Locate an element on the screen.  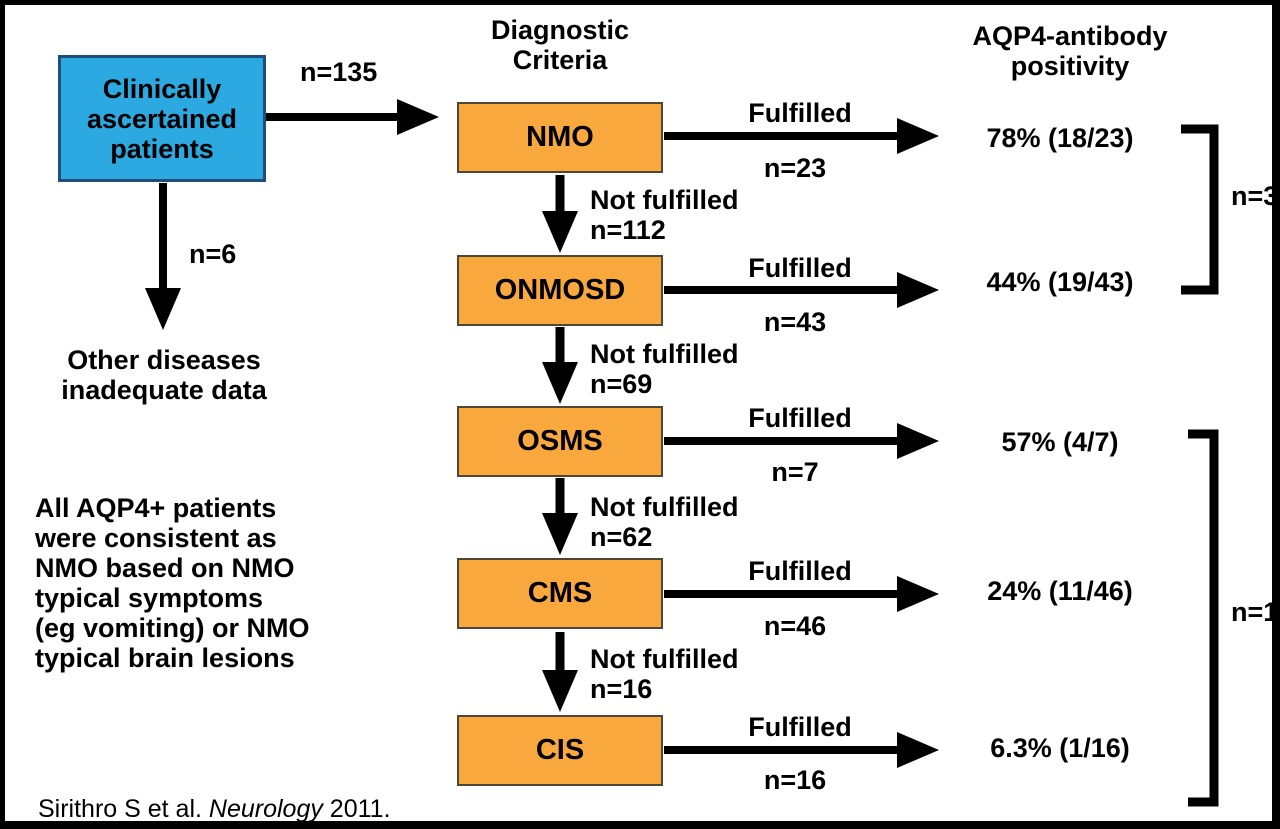
citation-prefix: Sirithro S et al. is located at coordinates (123, 809).